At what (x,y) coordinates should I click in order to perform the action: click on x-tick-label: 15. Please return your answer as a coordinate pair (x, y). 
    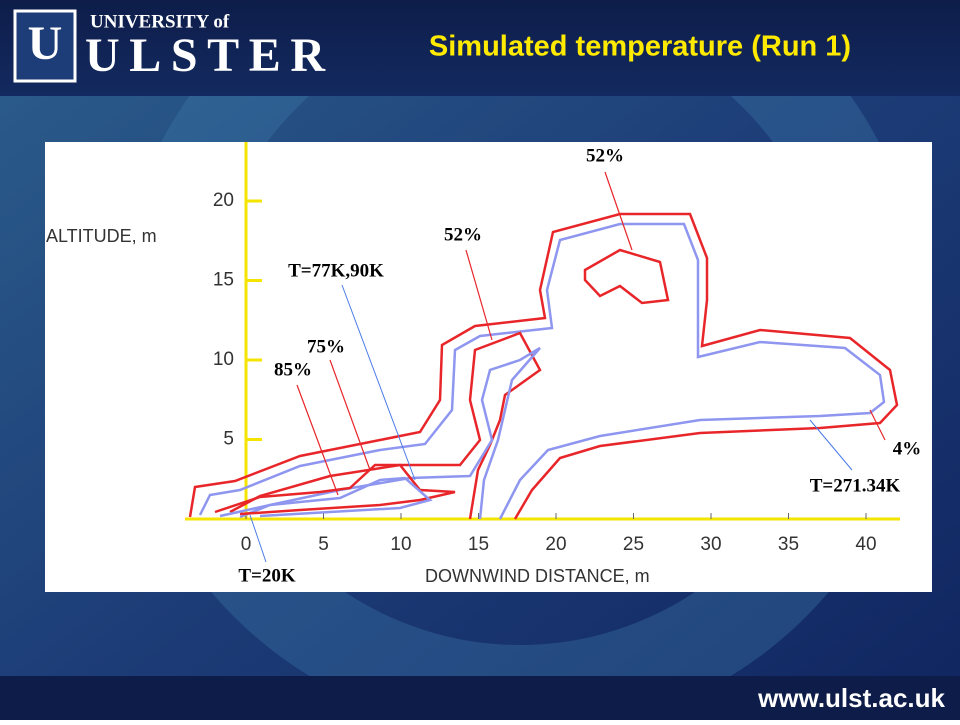
    Looking at the image, I should click on (478, 544).